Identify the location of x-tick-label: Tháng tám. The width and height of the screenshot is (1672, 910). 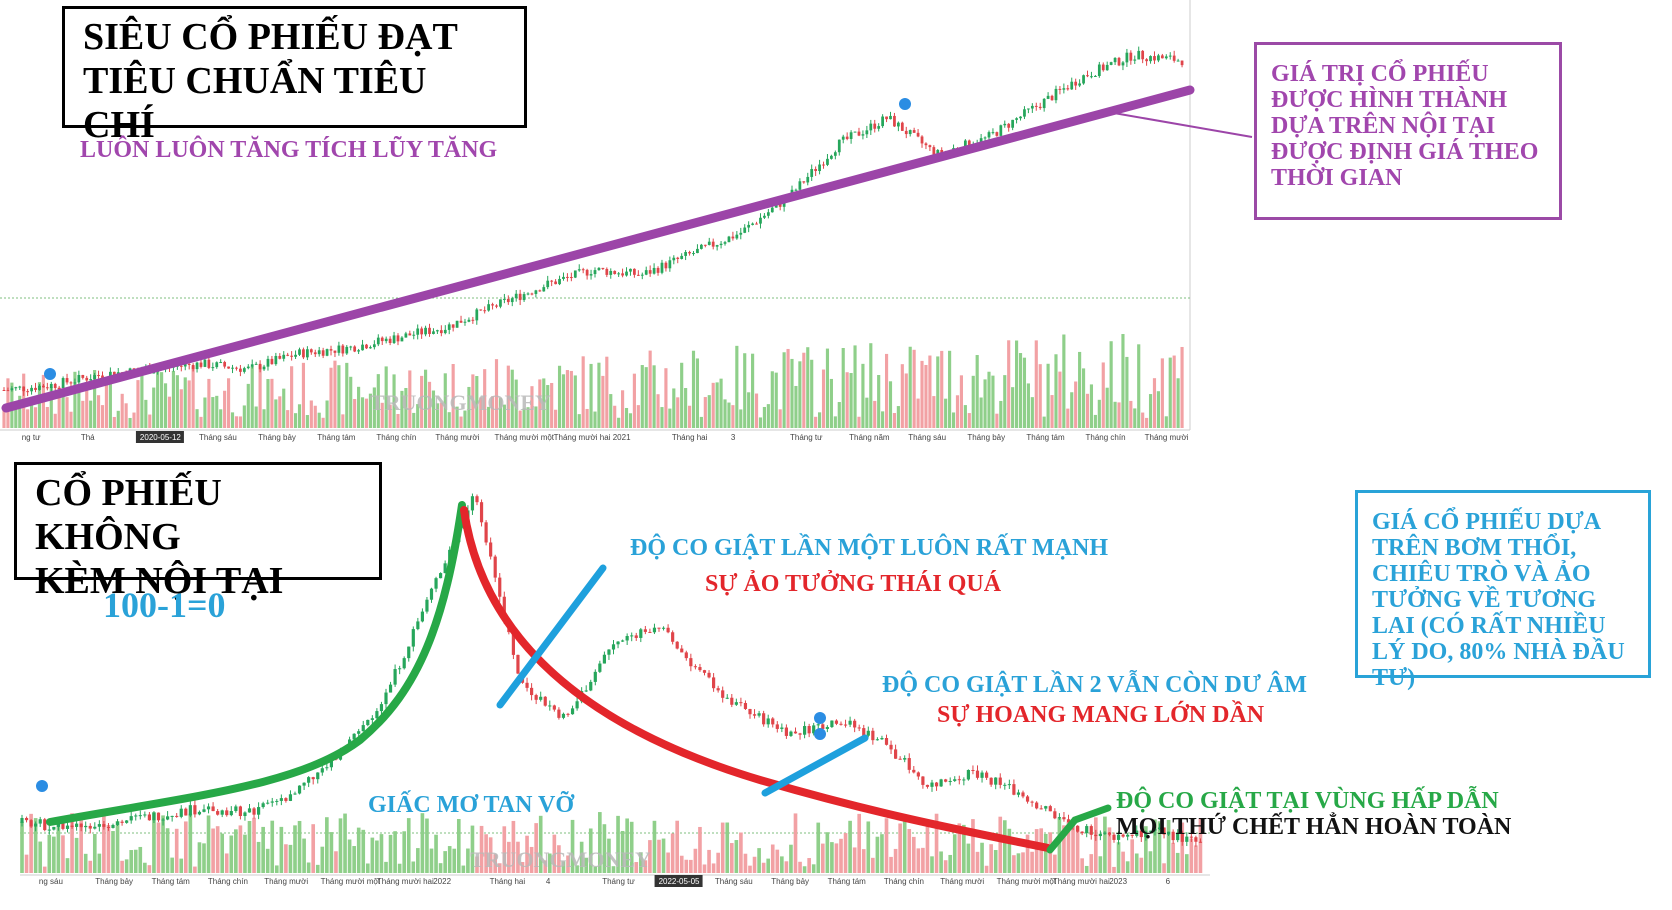
(847, 881).